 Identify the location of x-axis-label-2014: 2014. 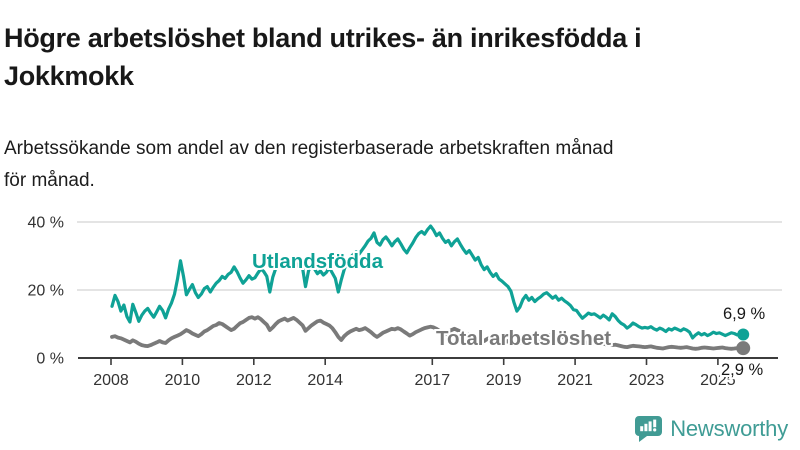
(325, 380).